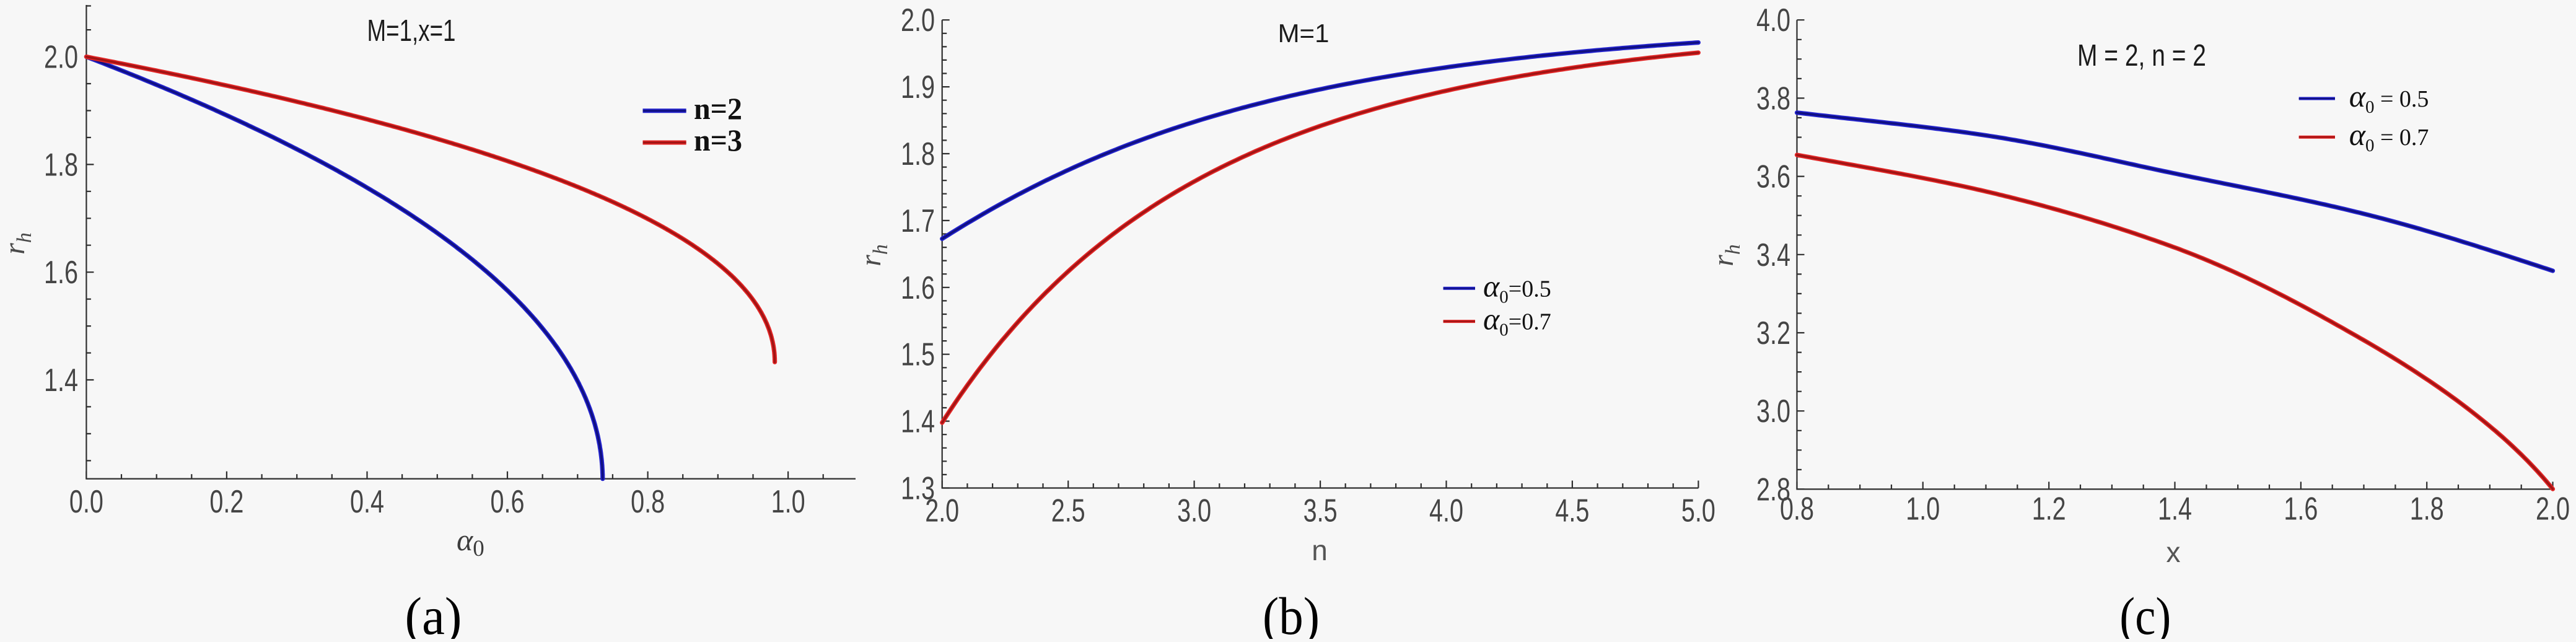 The image size is (2576, 642). What do you see at coordinates (918, 87) in the screenshot?
I see `svg-text: 1.9` at bounding box center [918, 87].